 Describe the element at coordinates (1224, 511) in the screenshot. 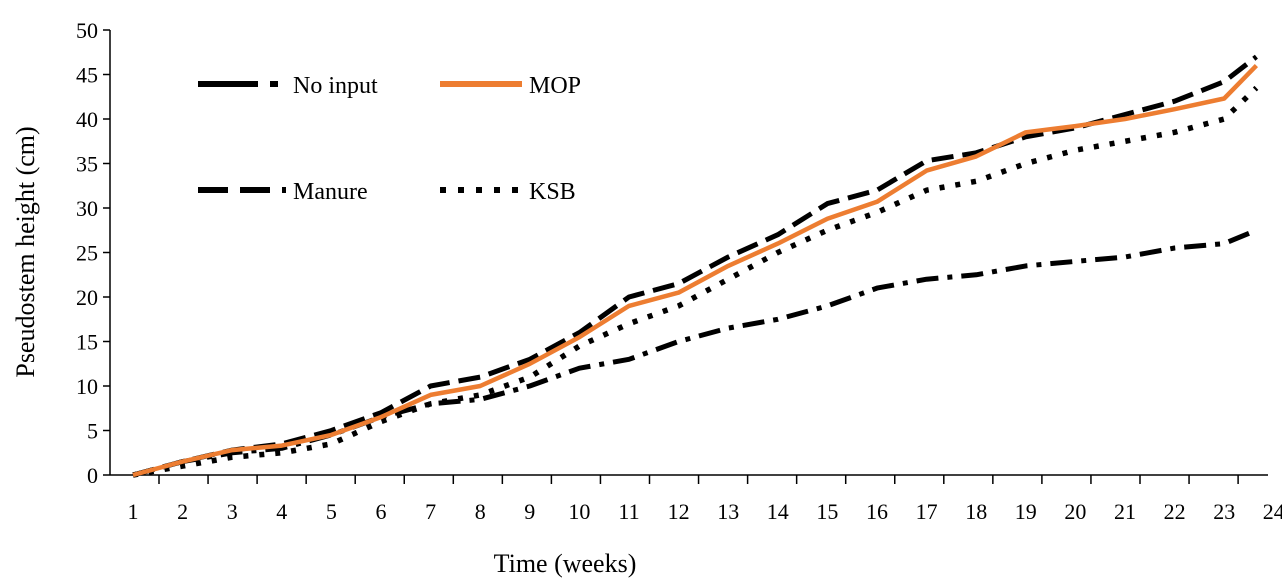

I see `x-tick-label: 23` at that location.